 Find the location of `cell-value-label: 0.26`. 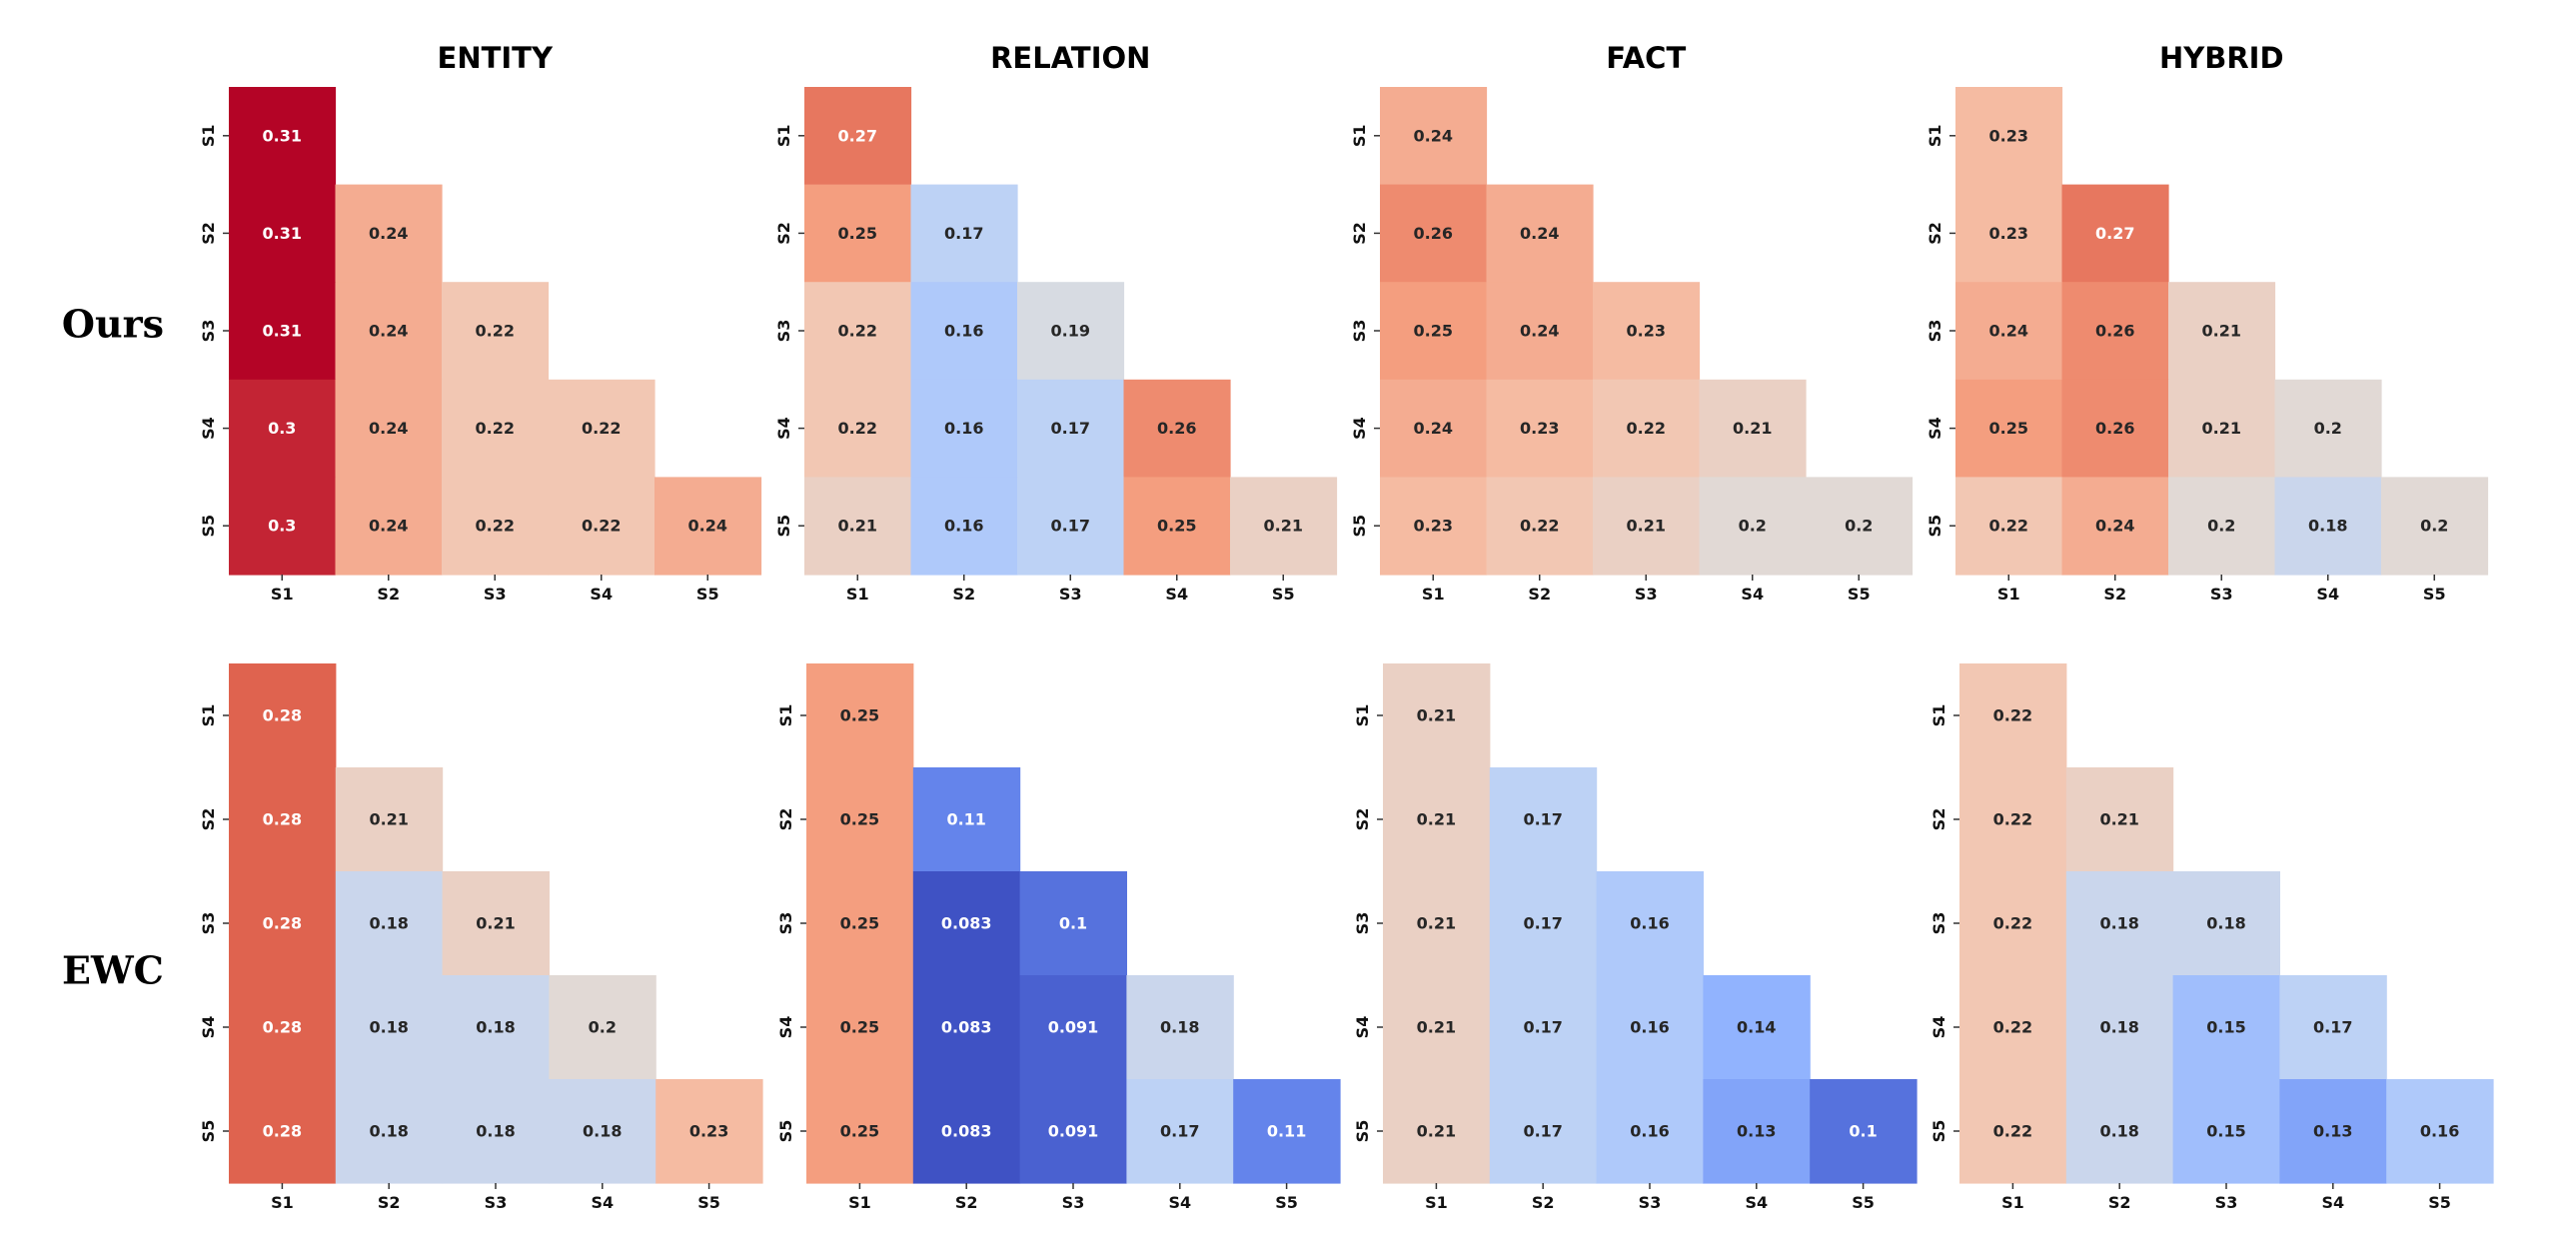

cell-value-label: 0.26 is located at coordinates (1176, 428).